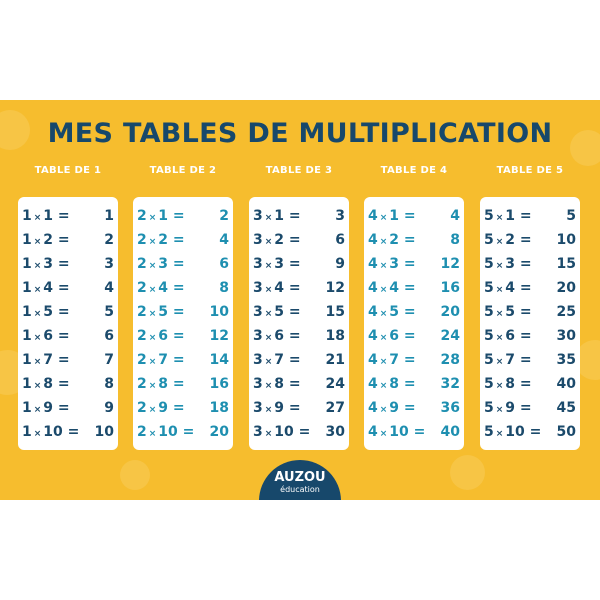 The width and height of the screenshot is (600, 600). I want to click on table-row: 5 × 6 = 30, so click(531, 336).